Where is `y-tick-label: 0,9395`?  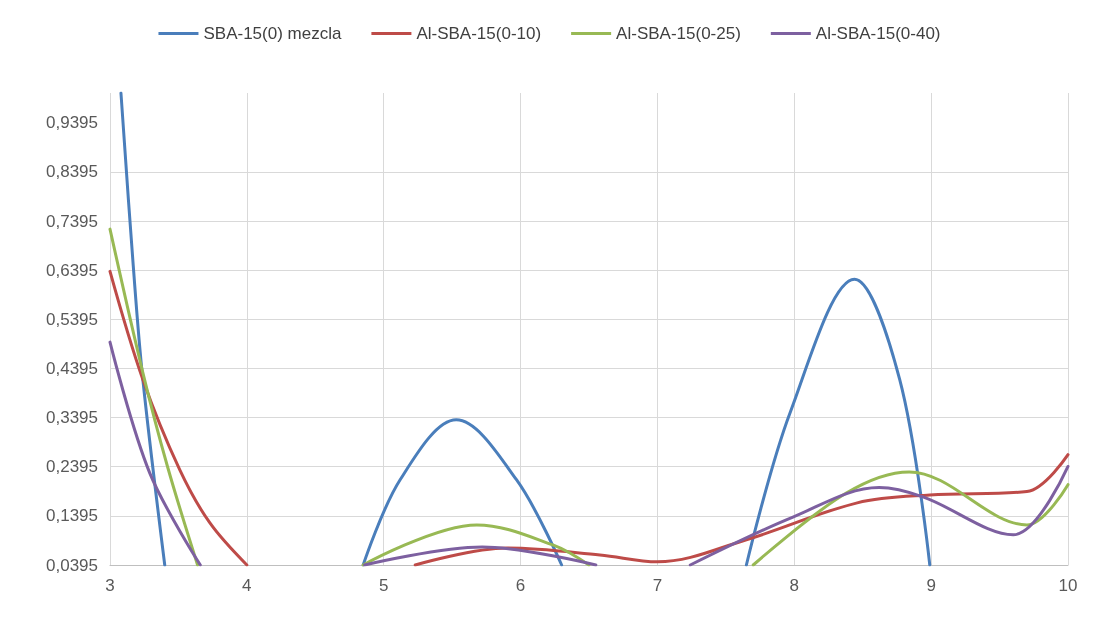
y-tick-label: 0,9395 is located at coordinates (72, 123).